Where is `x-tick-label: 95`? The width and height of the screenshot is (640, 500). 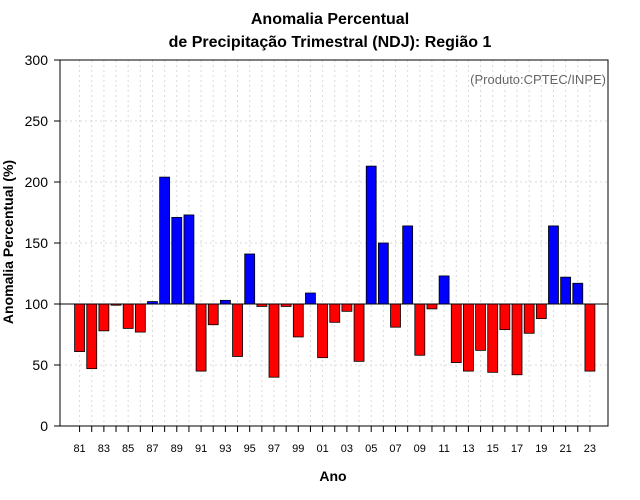
x-tick-label: 95 is located at coordinates (250, 449).